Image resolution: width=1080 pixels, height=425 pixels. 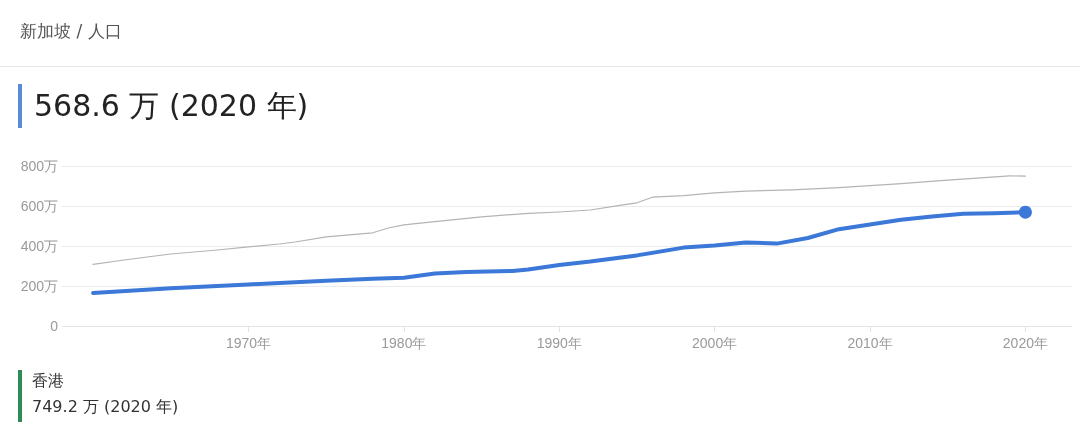 What do you see at coordinates (171, 106) in the screenshot?
I see `chart-subtitle: 568.6 万 (2020 年)` at bounding box center [171, 106].